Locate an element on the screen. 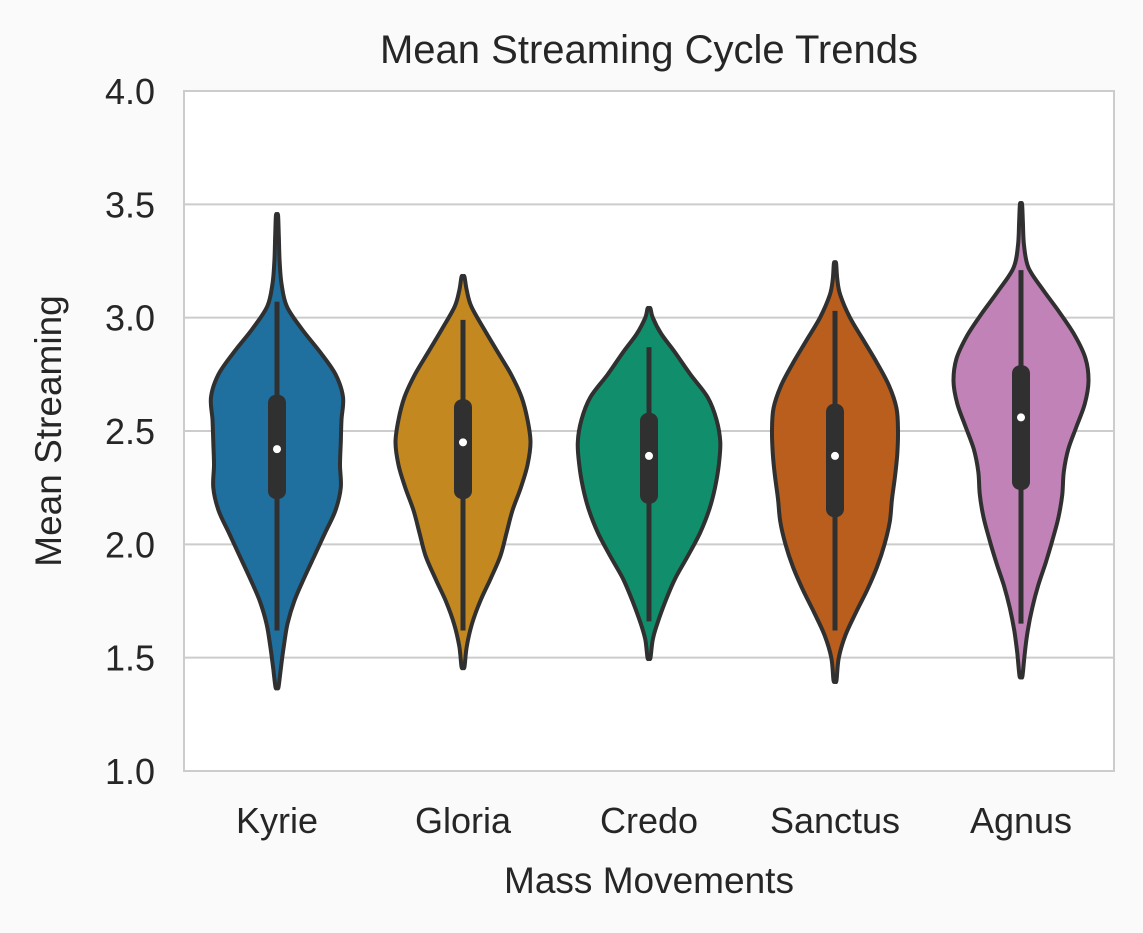  y-tick-label: 2.0 is located at coordinates (130, 544).